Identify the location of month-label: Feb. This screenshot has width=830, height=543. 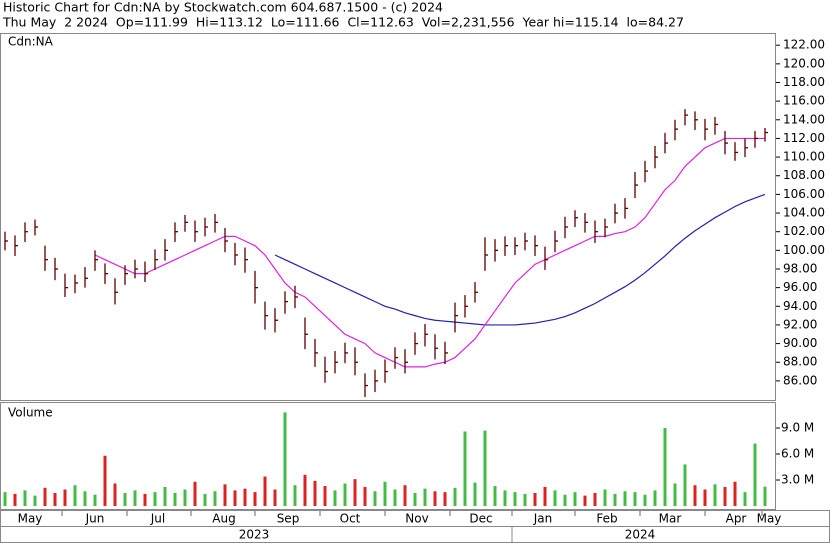
(606, 519).